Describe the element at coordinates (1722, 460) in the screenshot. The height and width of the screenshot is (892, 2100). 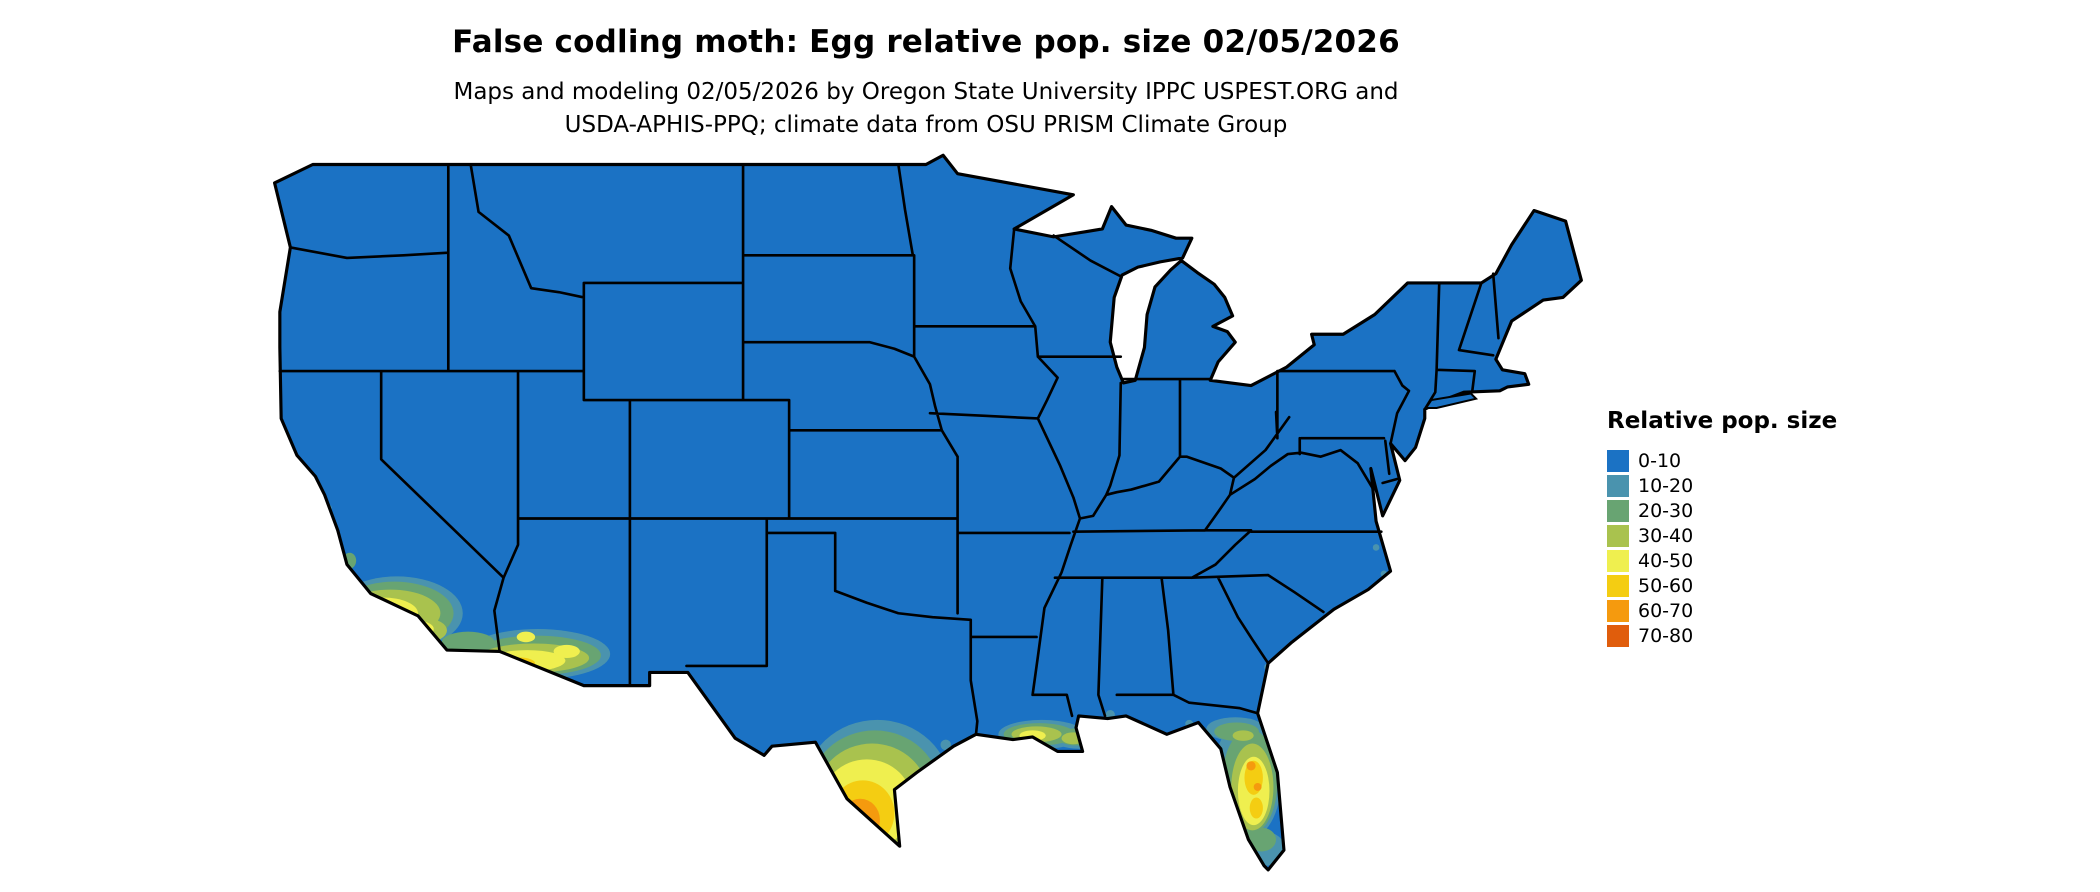
I see `legend-item-0-10: 0-10` at that location.